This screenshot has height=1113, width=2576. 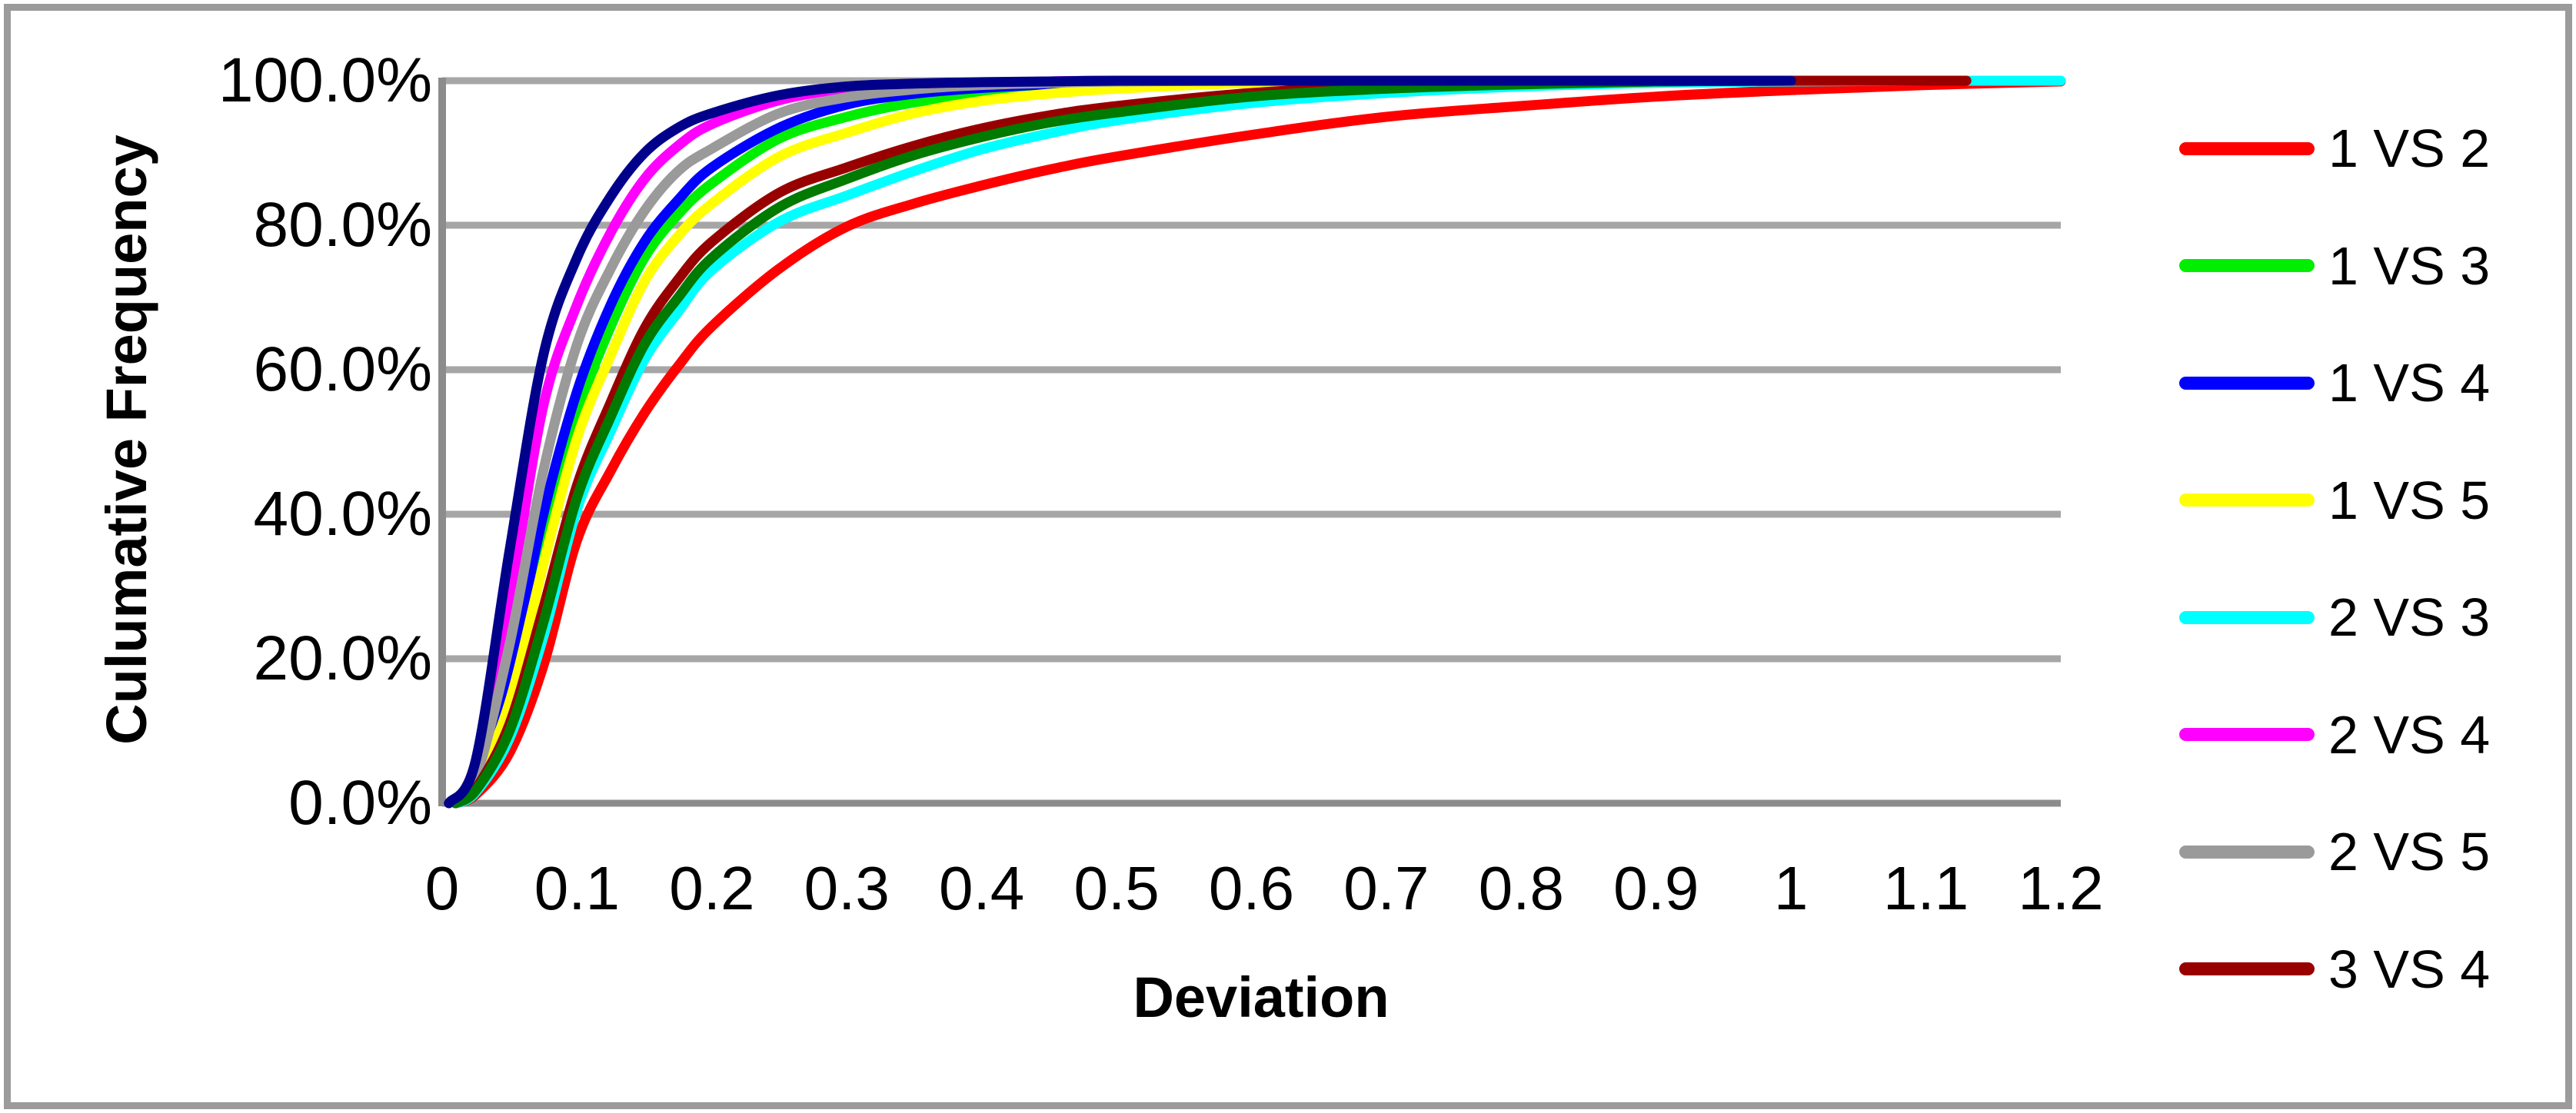 I want to click on y-tick-label: 100.0%, so click(x=325, y=80).